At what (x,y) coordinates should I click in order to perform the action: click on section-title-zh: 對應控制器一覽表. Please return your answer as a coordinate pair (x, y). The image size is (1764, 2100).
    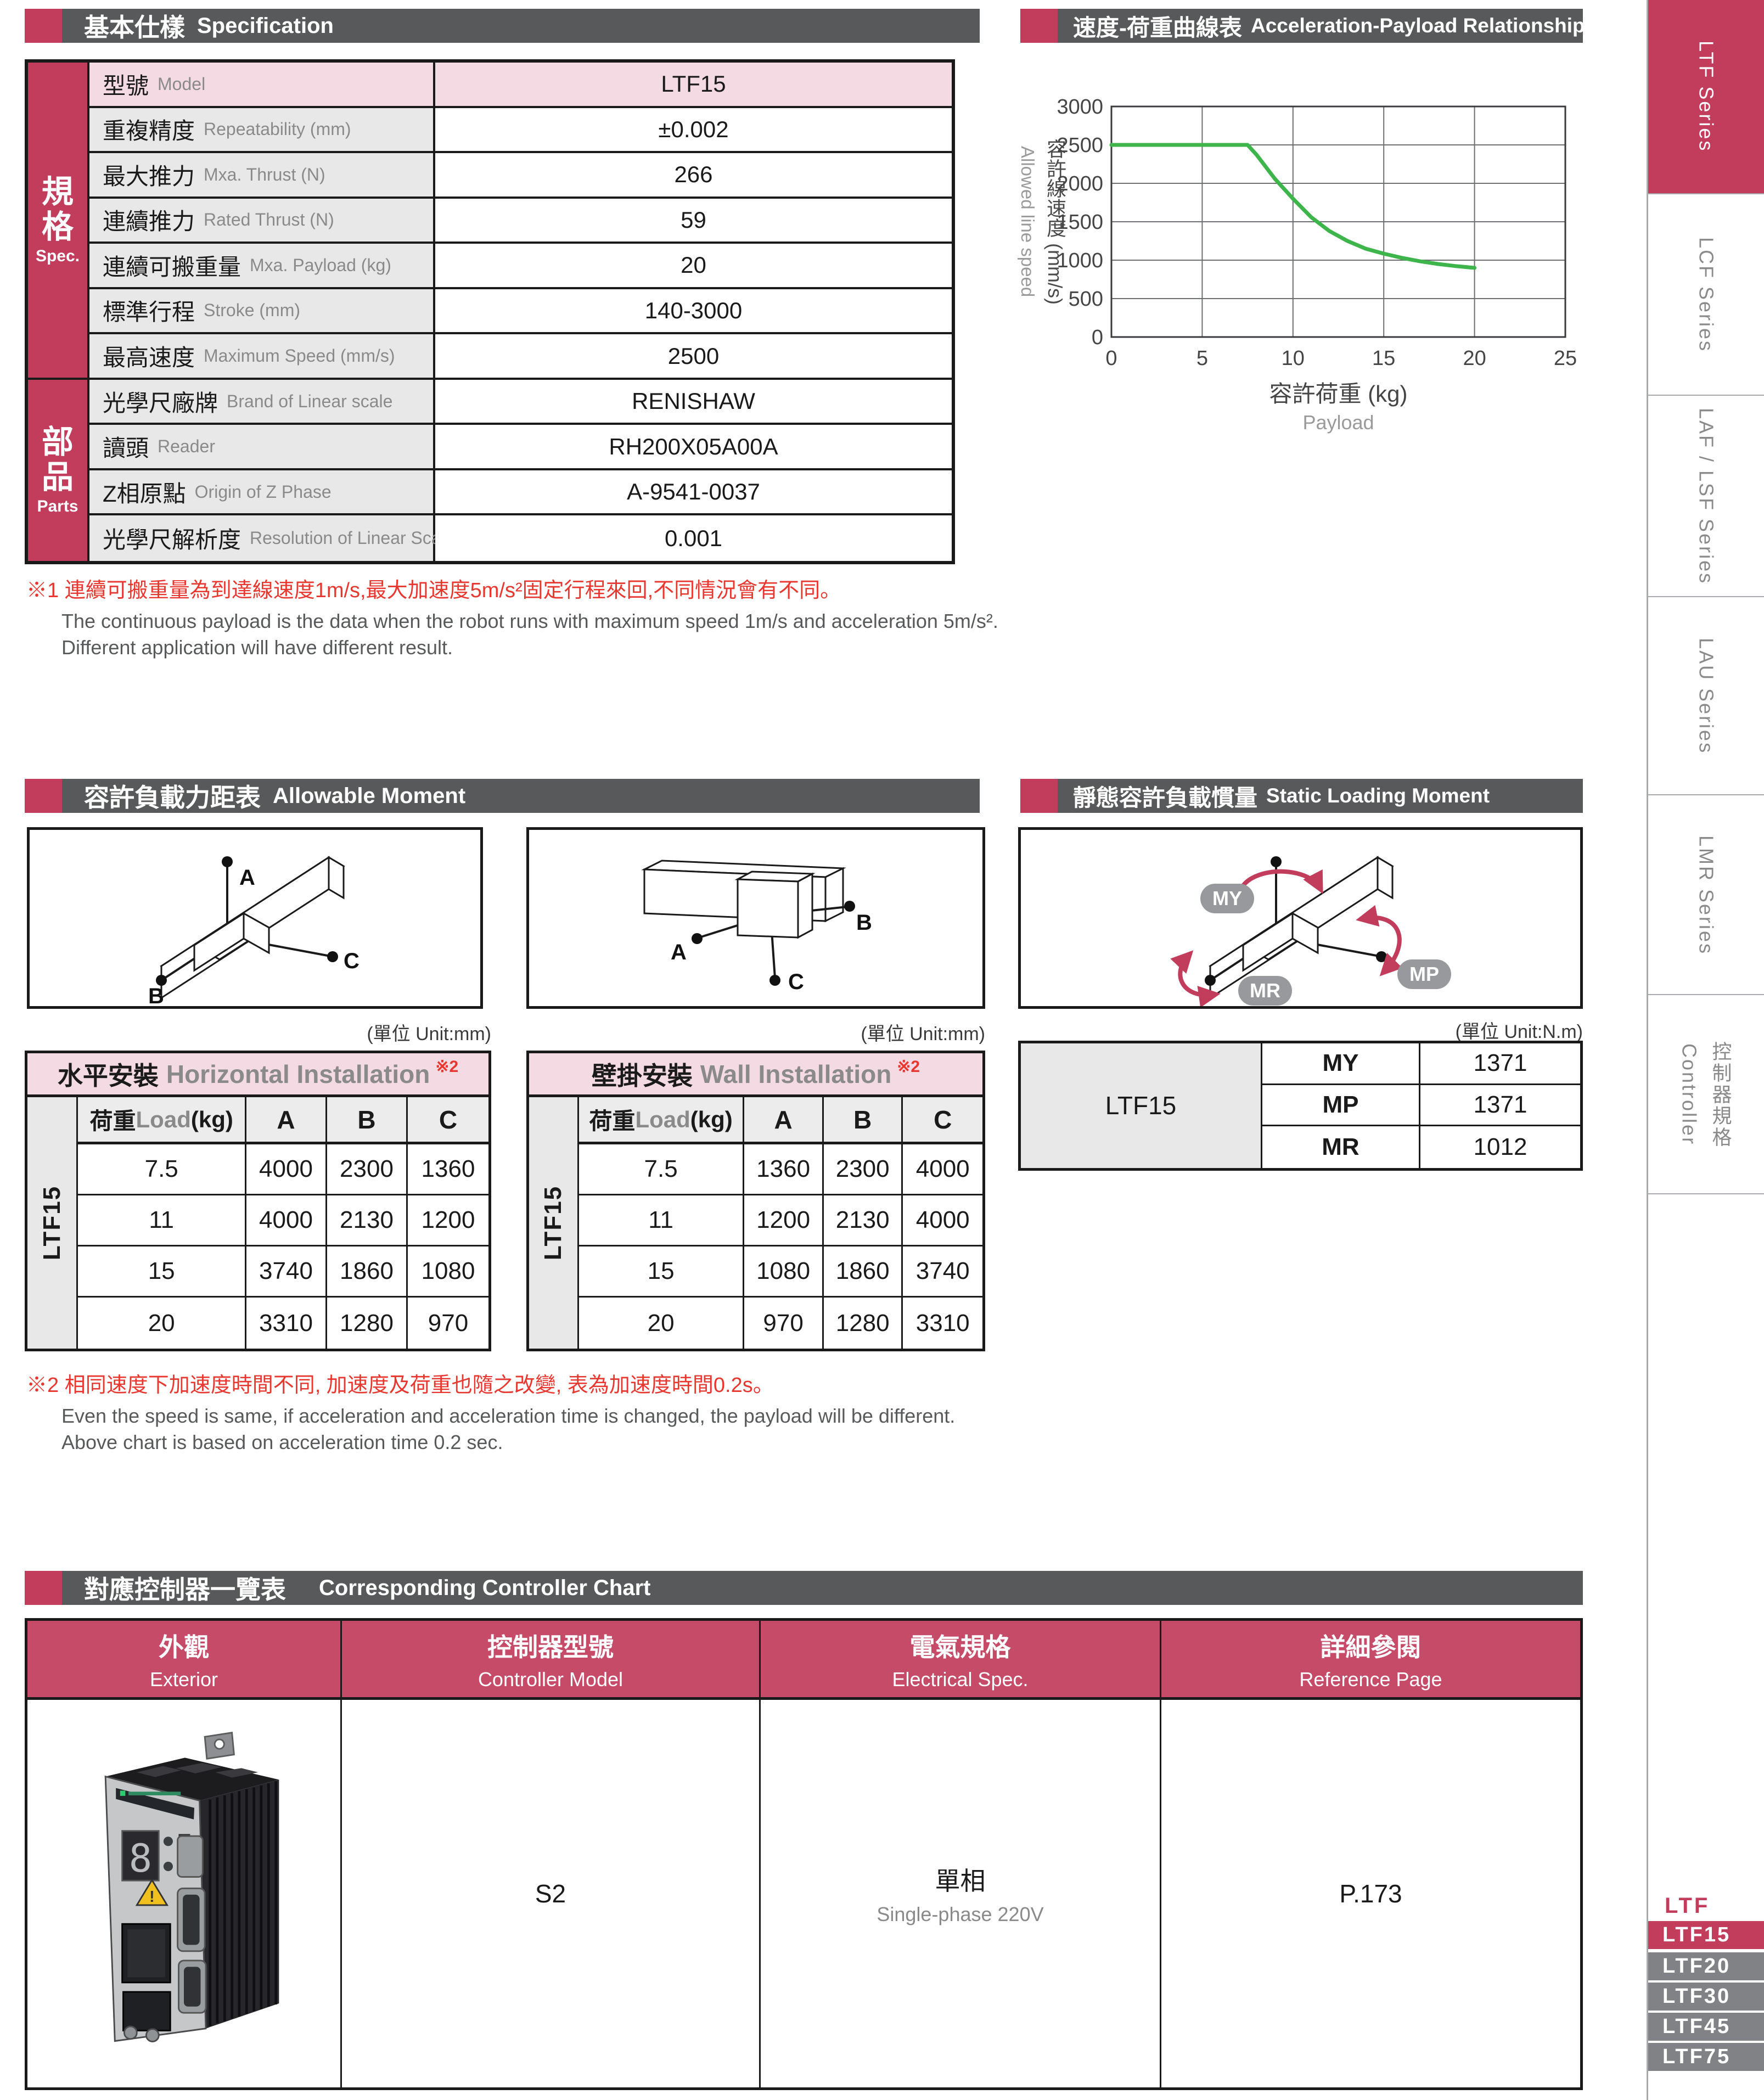
    Looking at the image, I should click on (185, 1589).